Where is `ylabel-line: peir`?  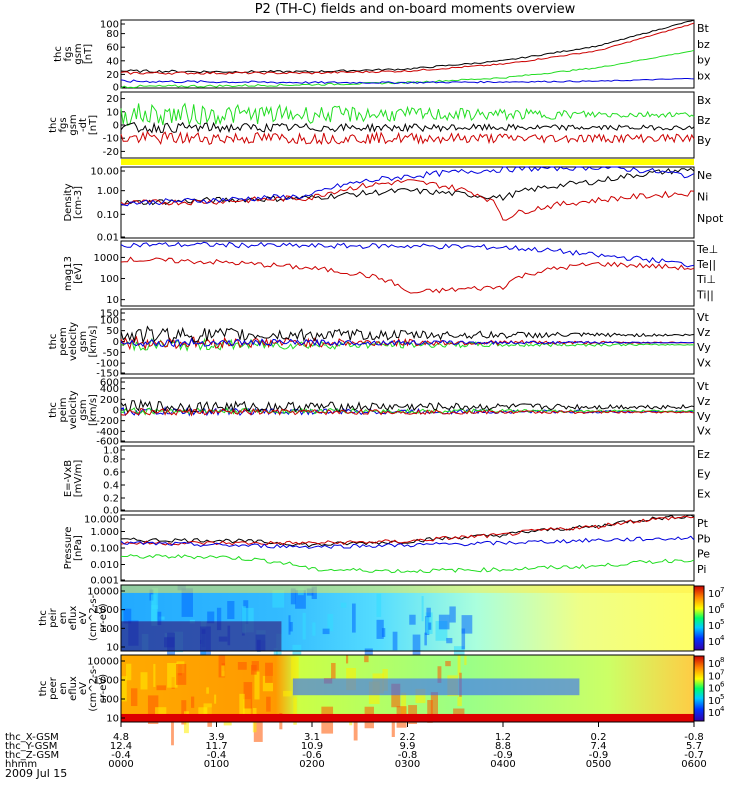
ylabel-line: peir is located at coordinates (53, 617).